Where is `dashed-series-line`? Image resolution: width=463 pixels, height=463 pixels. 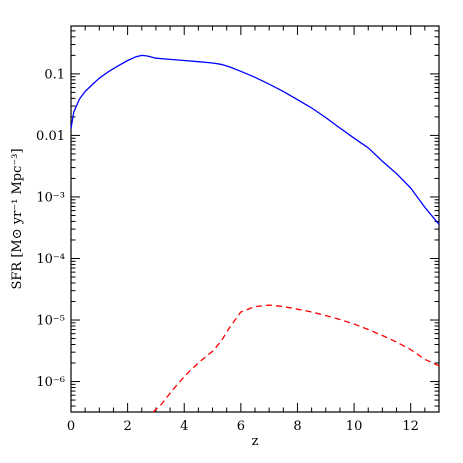
dashed-series-line is located at coordinates (296, 358).